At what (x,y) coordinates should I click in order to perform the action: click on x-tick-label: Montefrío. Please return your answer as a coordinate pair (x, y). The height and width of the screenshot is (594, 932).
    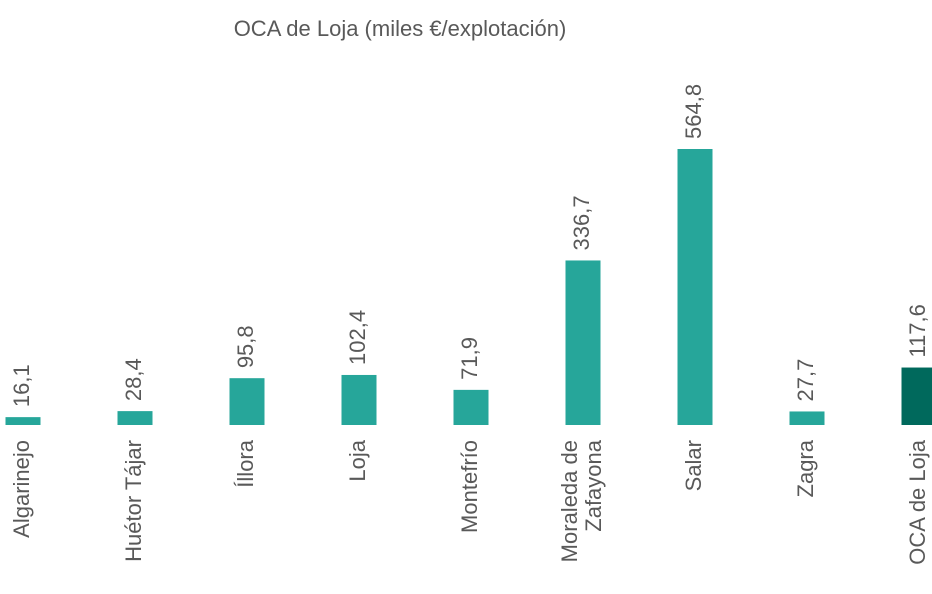
    Looking at the image, I should click on (469, 486).